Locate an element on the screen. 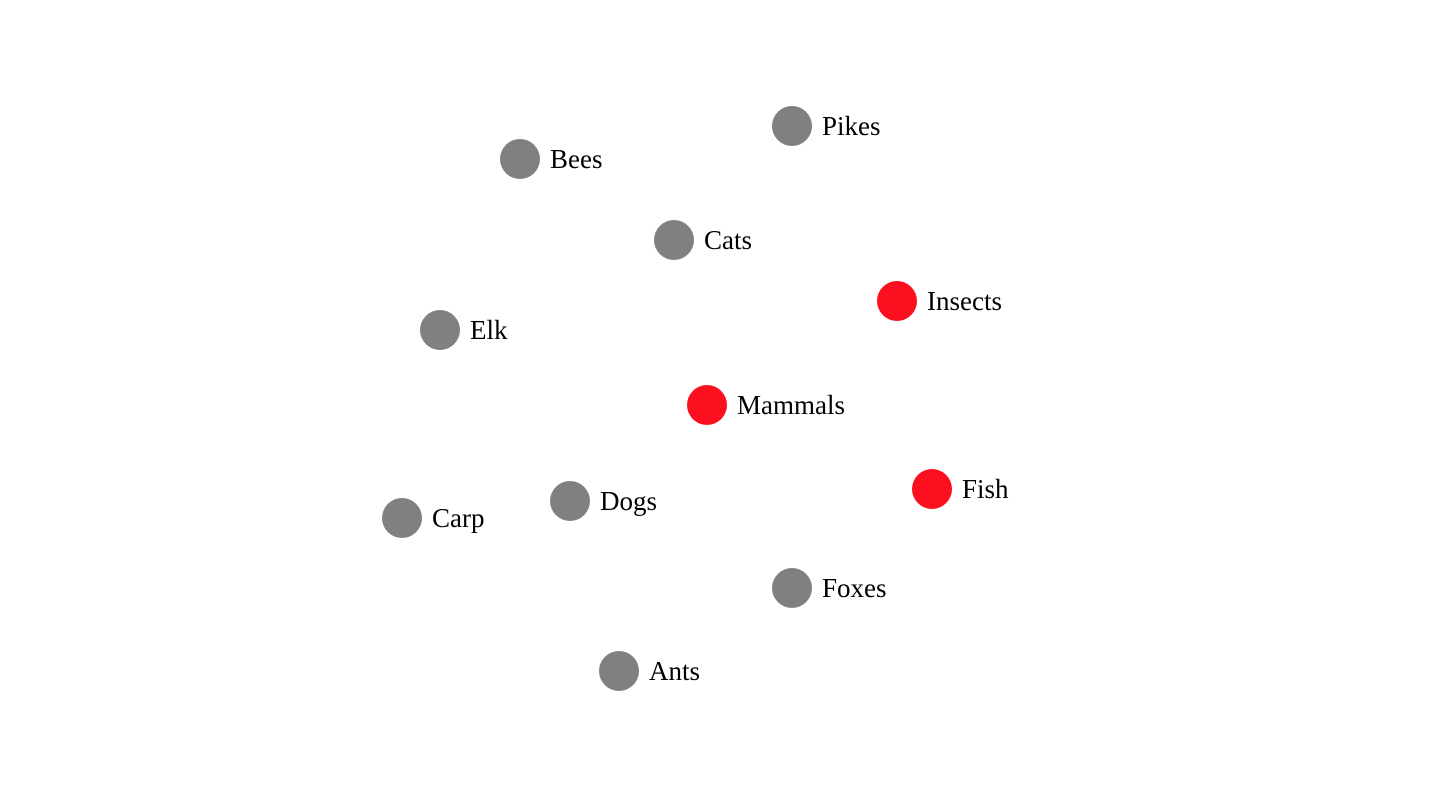 The height and width of the screenshot is (808, 1438). node-pikes: Pikes is located at coordinates (826, 126).